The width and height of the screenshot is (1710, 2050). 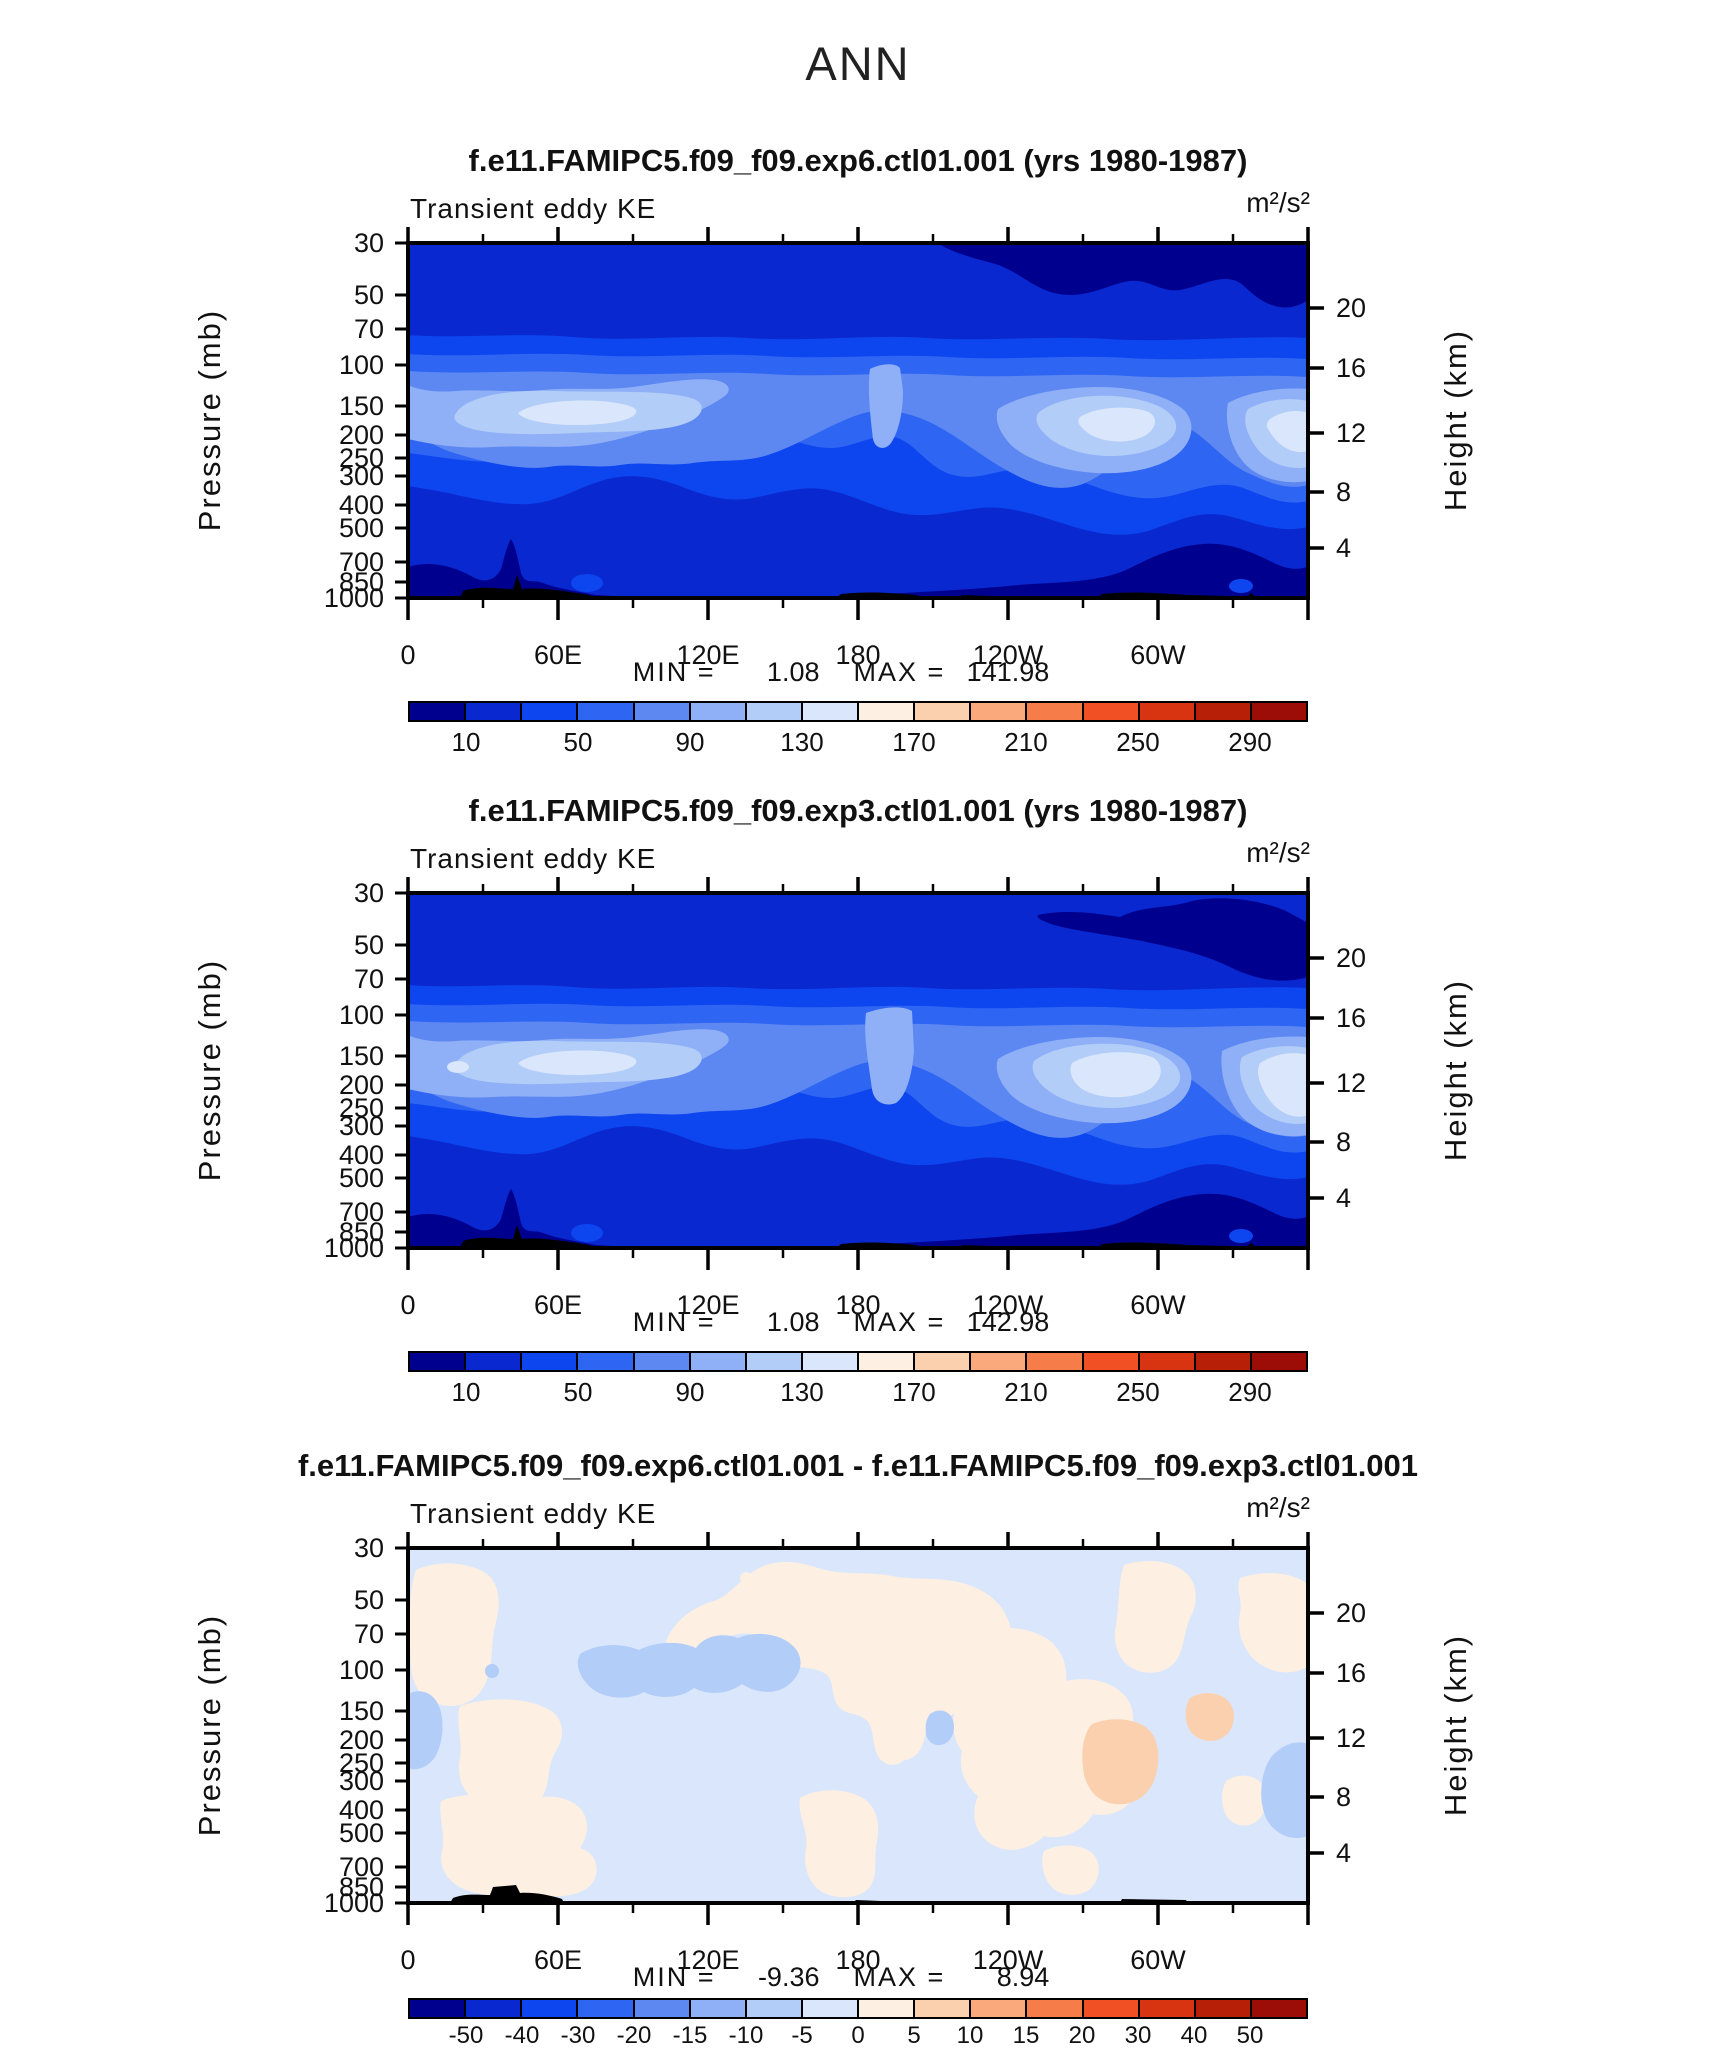 What do you see at coordinates (361, 1711) in the screenshot?
I see `pressure-tick-label: 150` at bounding box center [361, 1711].